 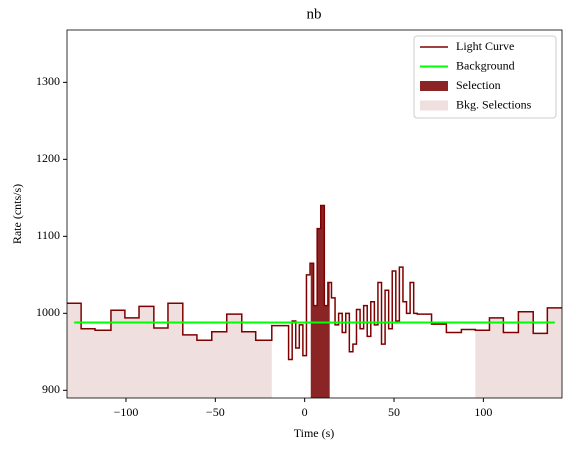 I want to click on x-tick-label: −100, so click(x=126, y=412).